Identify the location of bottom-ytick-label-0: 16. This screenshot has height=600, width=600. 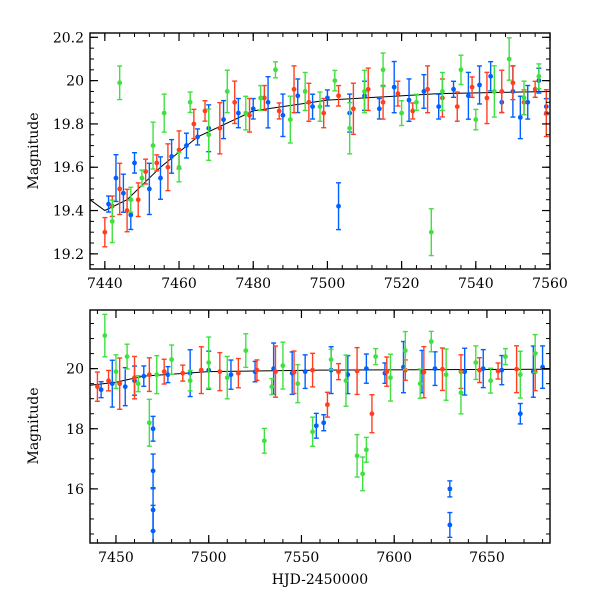
(75, 490).